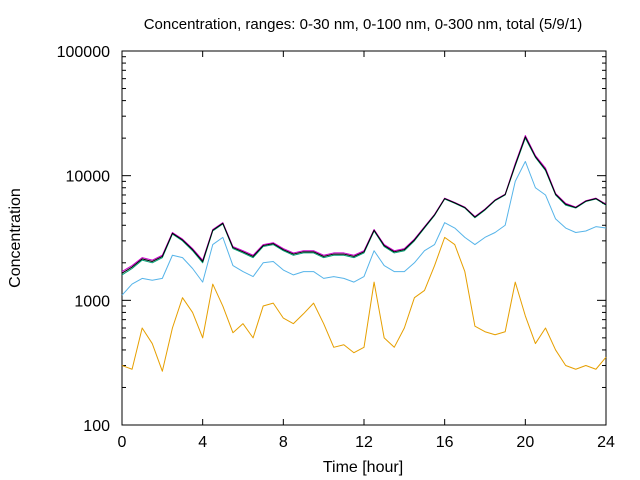  Describe the element at coordinates (122, 442) in the screenshot. I see `x-tick-label: 0` at that location.